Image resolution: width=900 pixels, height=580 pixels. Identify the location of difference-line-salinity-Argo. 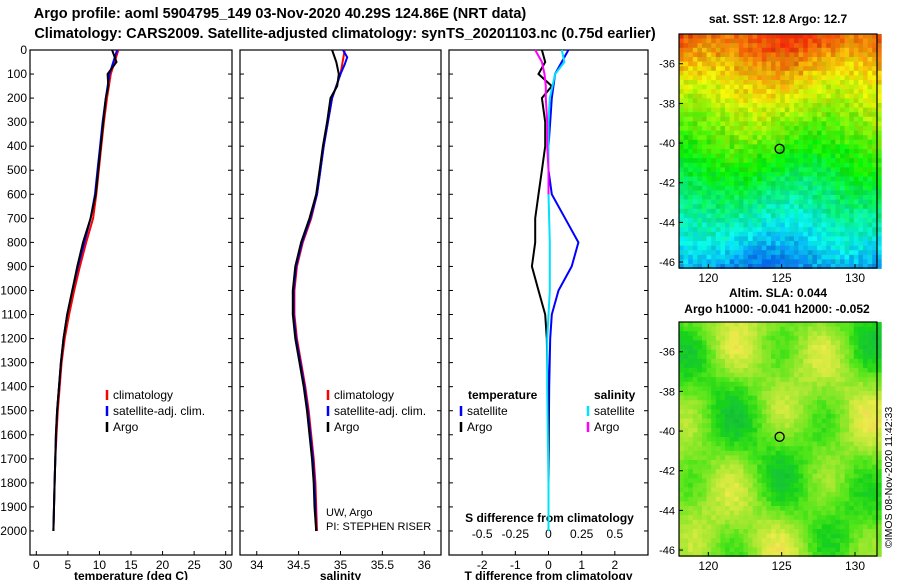
(542, 122).